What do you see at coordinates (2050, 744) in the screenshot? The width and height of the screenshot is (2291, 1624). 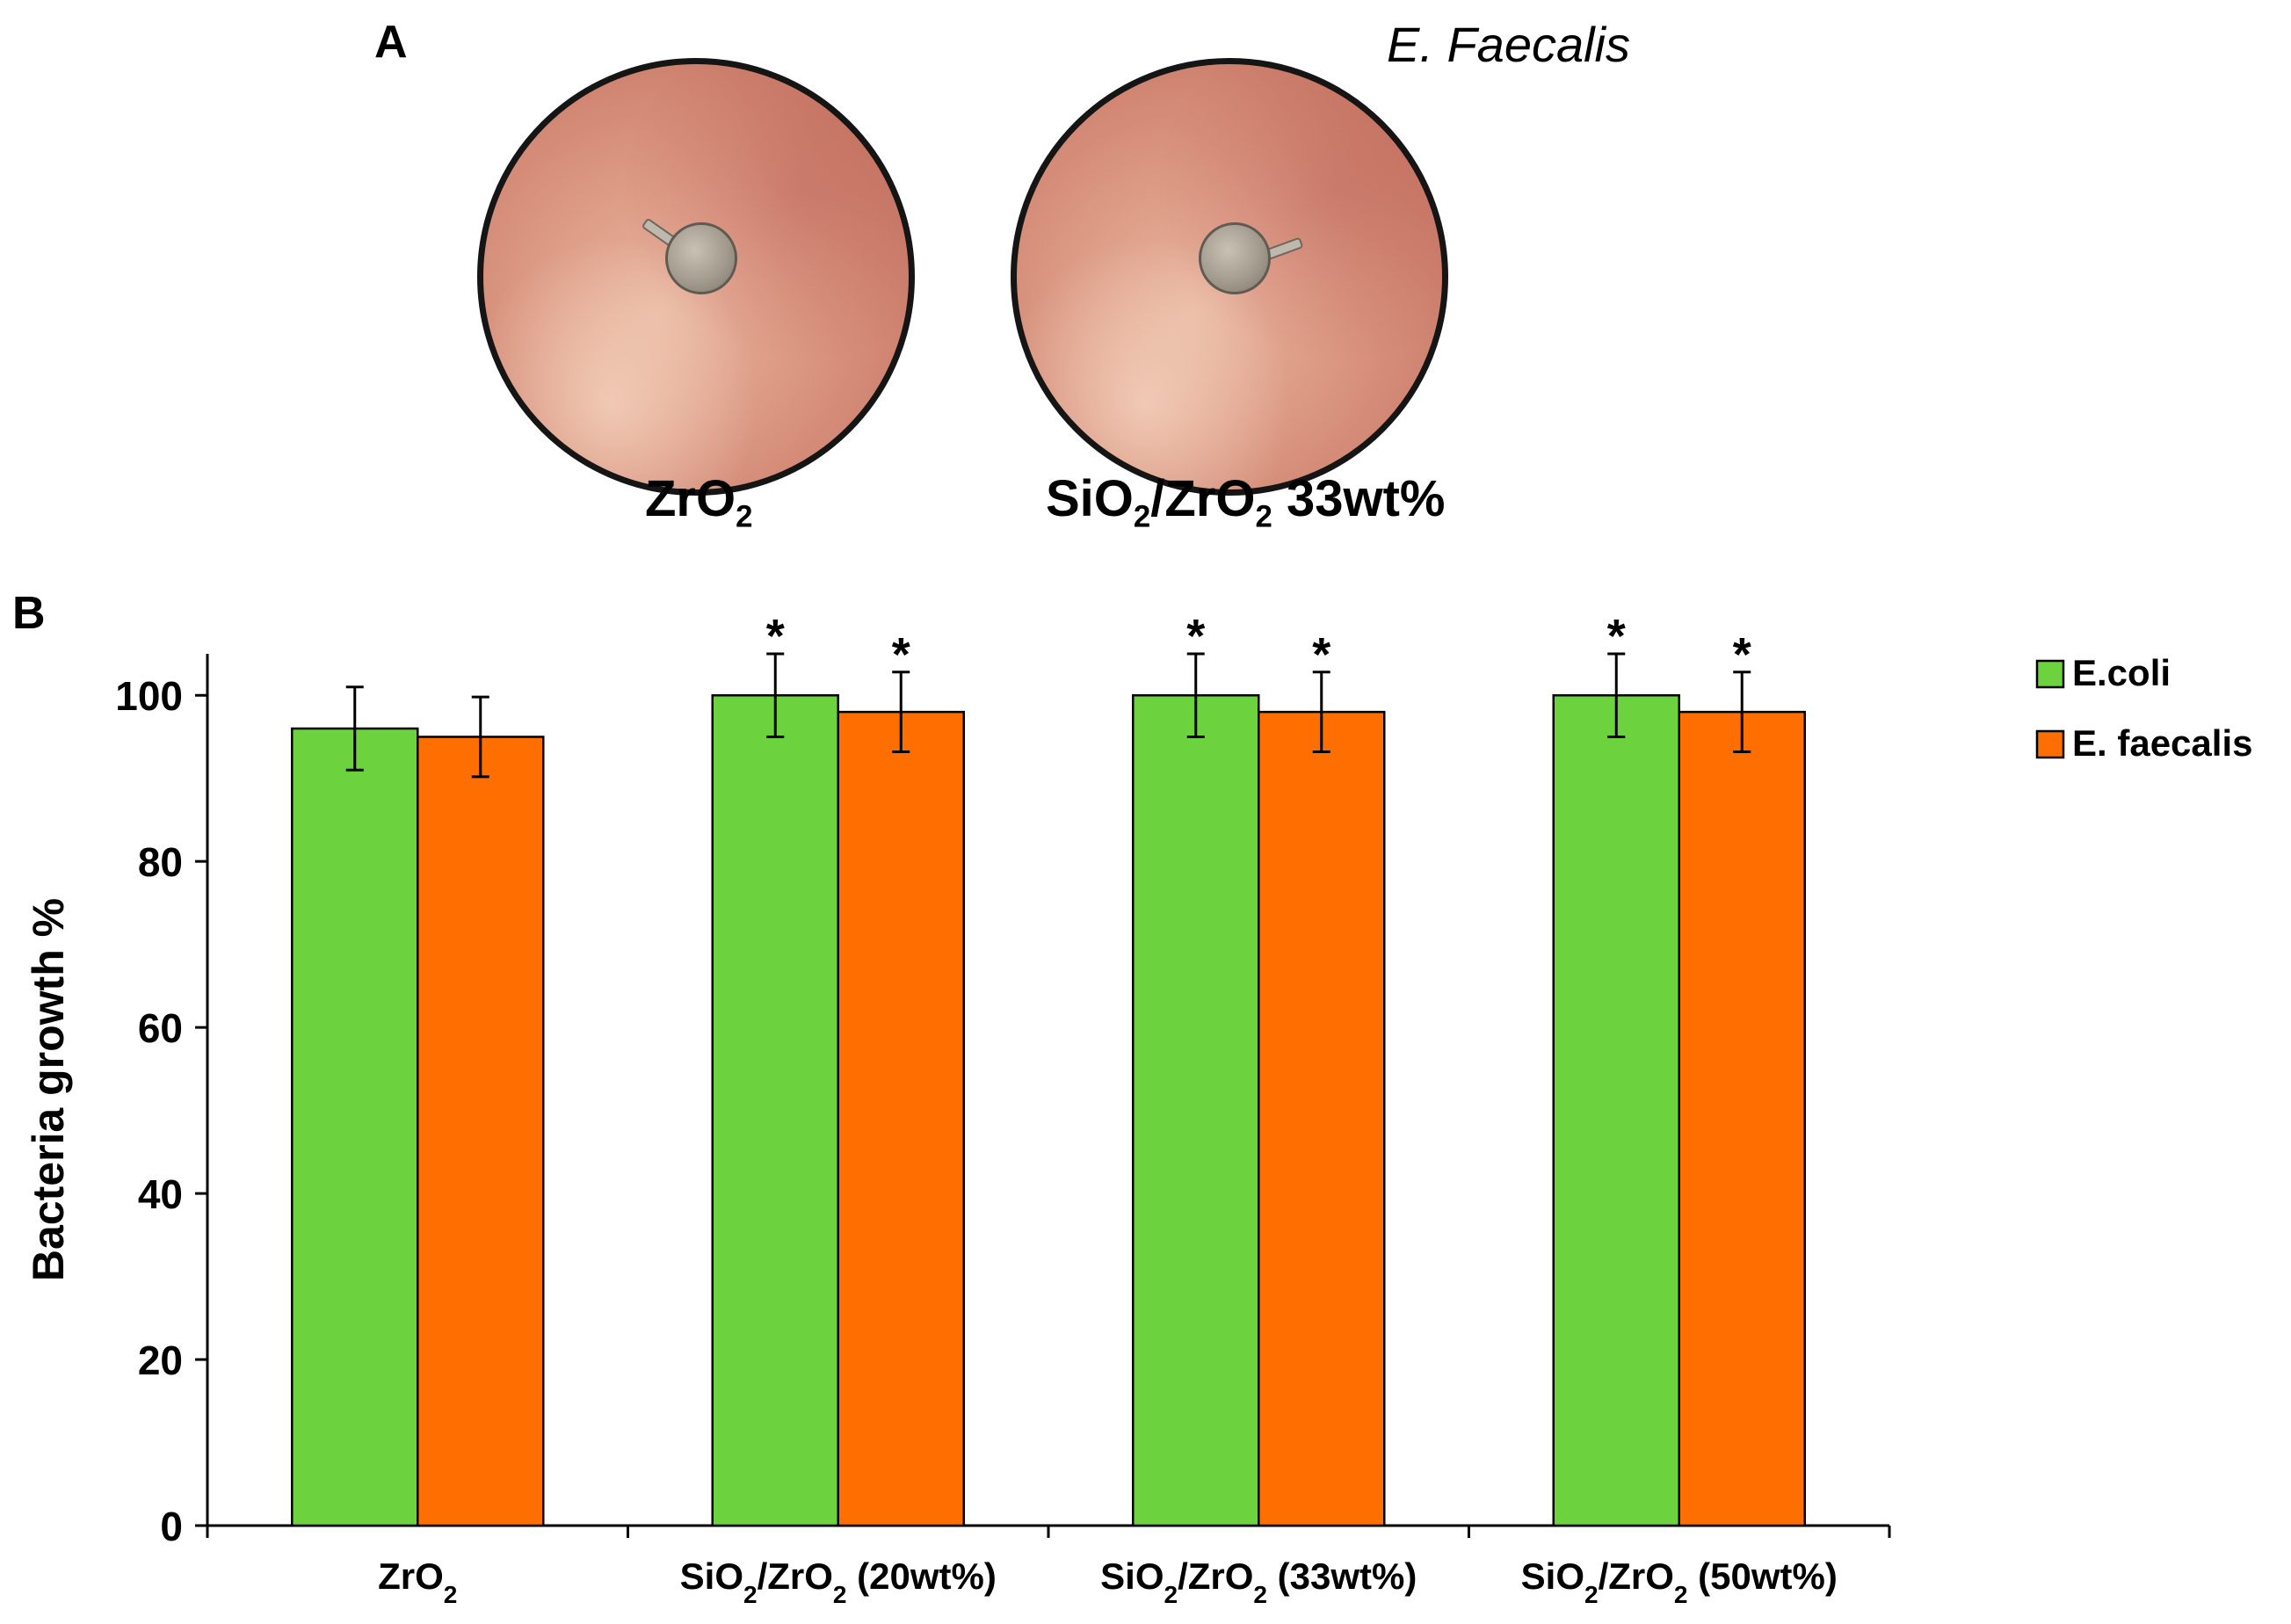 I see `legend-swatch-efaecalis` at bounding box center [2050, 744].